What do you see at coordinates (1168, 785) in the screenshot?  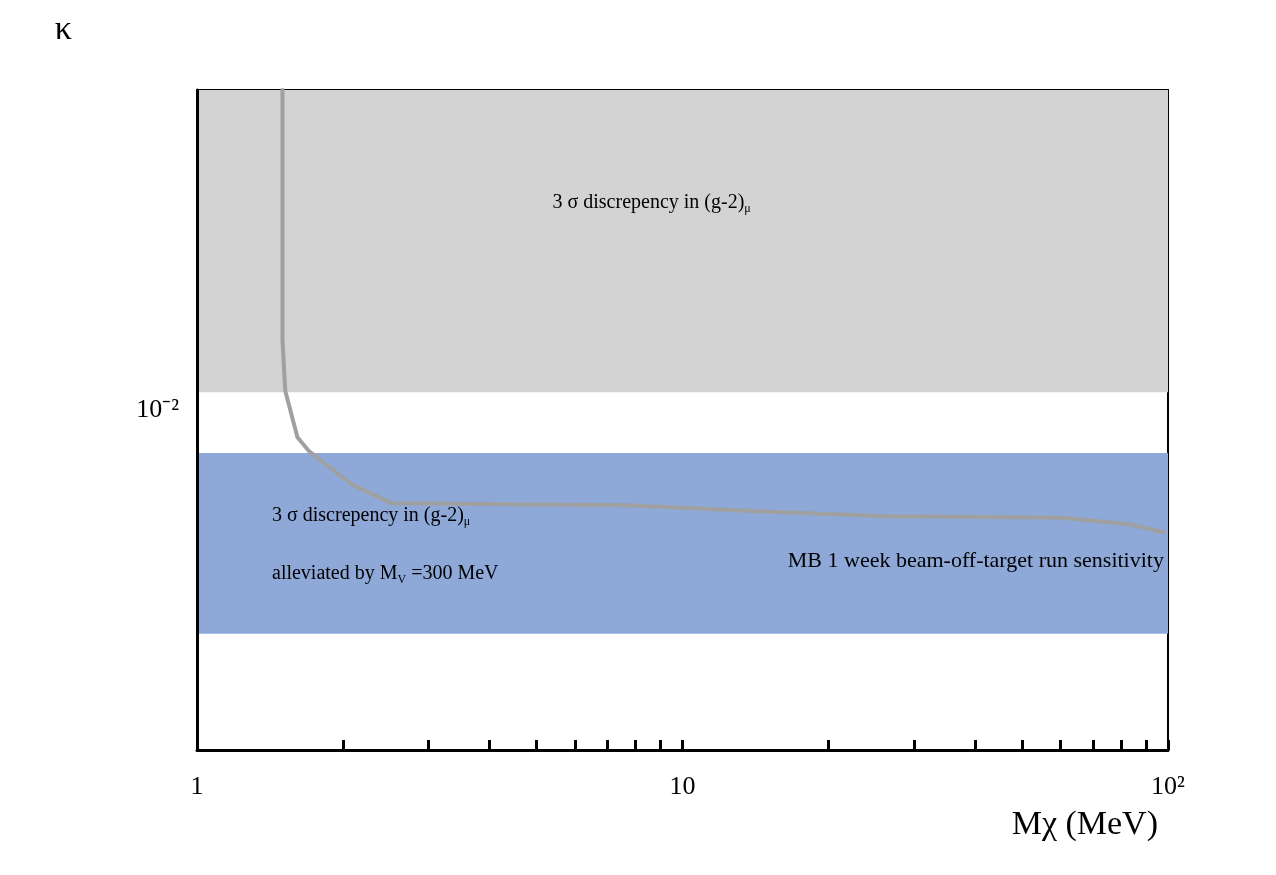 I see `x-tick-label: 10²` at bounding box center [1168, 785].